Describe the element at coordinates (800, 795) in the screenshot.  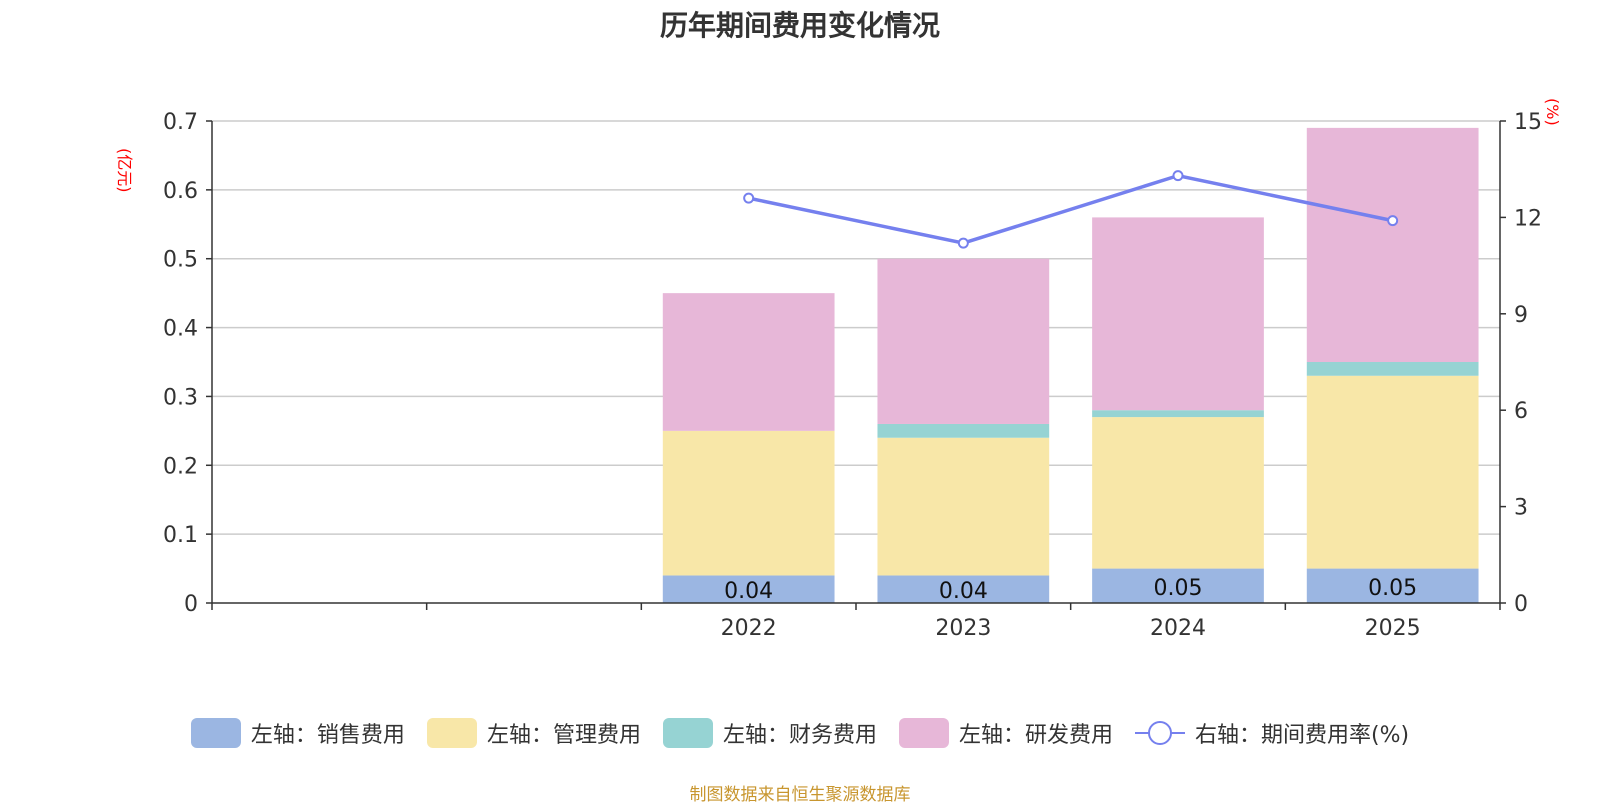
I see `data-source-note: 制图数据来自恒生聚源数据库` at that location.